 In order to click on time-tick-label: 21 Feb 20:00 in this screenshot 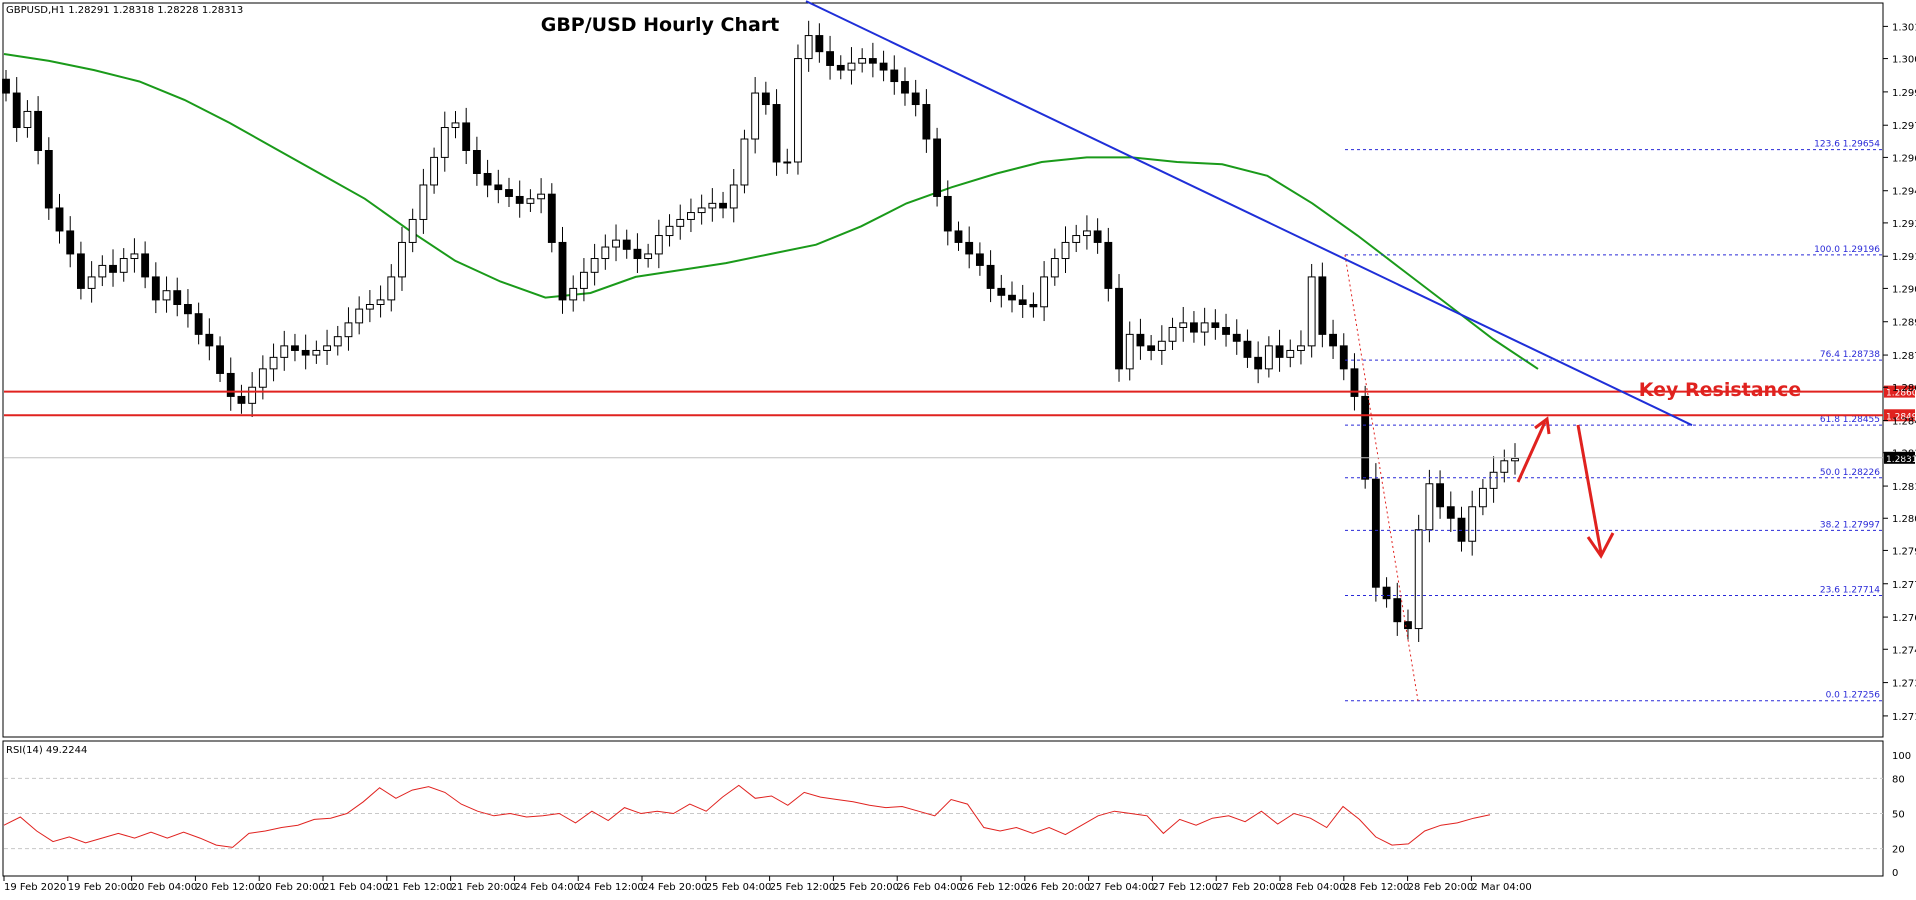, I will do `click(484, 887)`.